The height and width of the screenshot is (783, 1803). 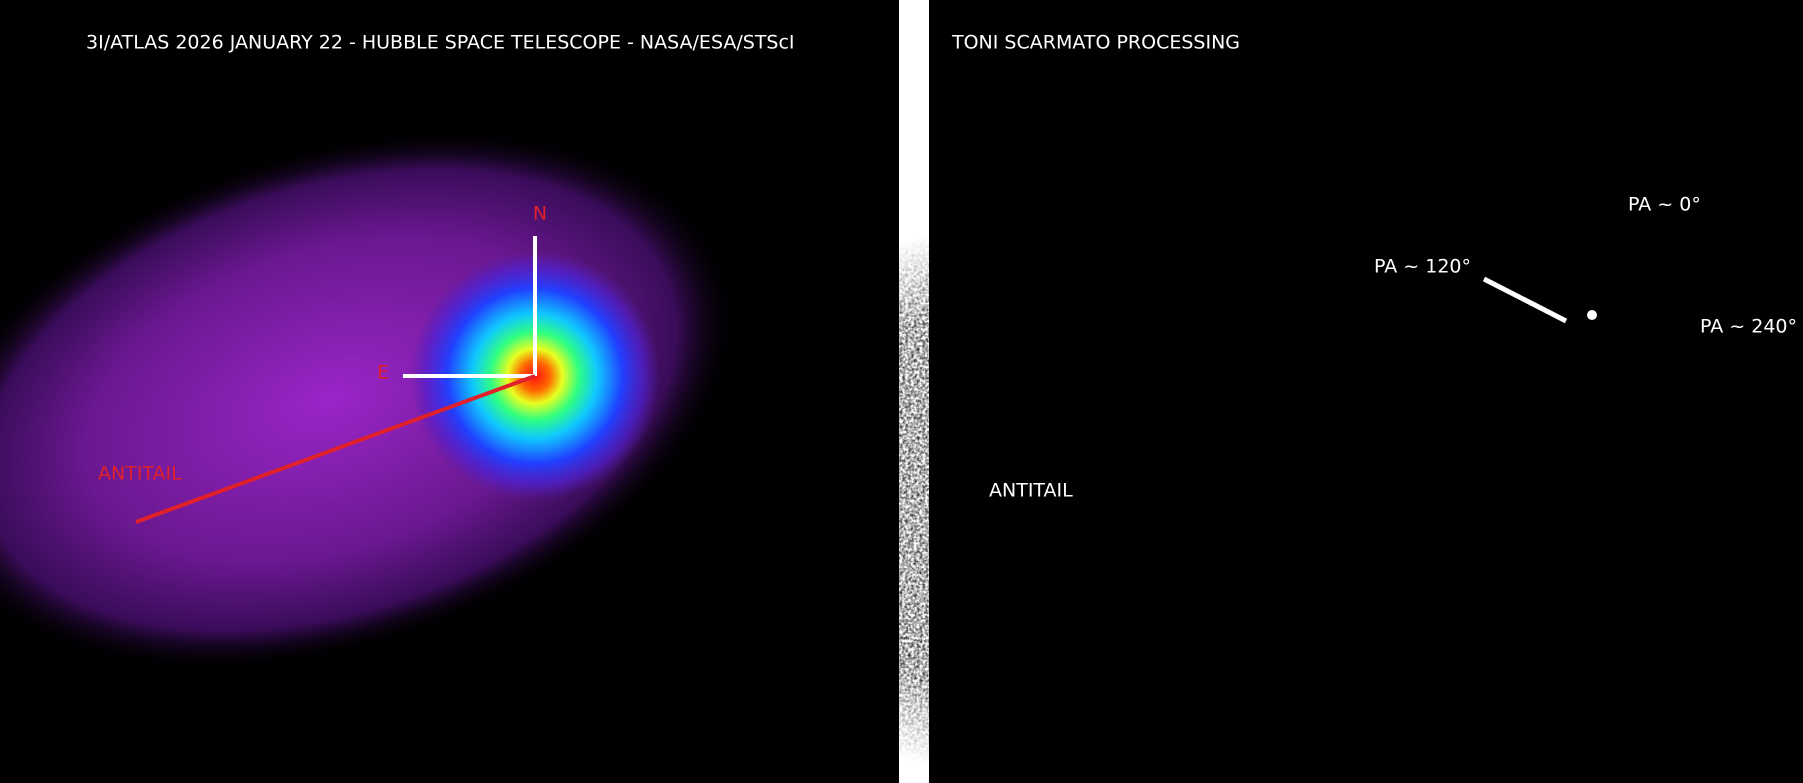 What do you see at coordinates (1664, 205) in the screenshot?
I see `pa-label: PA ~ 0°` at bounding box center [1664, 205].